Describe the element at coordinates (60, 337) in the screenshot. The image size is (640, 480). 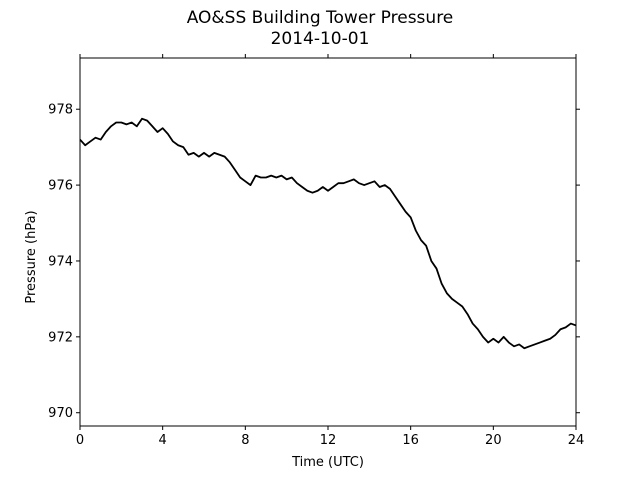
I see `y-tick-label: 972` at that location.